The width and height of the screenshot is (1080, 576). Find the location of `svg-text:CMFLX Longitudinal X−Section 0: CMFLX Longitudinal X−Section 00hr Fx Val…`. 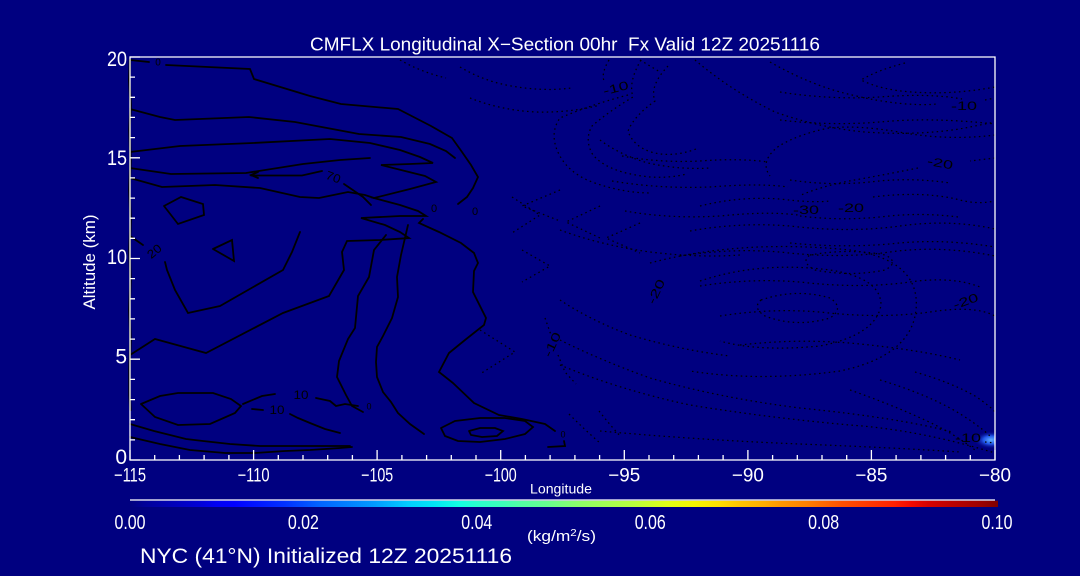

svg-text:CMFLX Longitudinal X−Section 0: CMFLX Longitudinal X−Section 00hr Fx Val… is located at coordinates (565, 45).